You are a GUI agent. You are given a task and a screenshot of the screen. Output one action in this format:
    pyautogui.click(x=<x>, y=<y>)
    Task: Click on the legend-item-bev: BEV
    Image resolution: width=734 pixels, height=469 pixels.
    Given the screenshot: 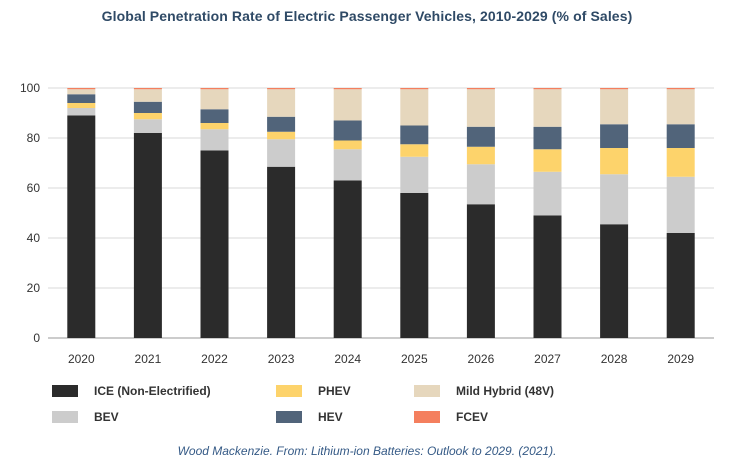 What is the action you would take?
    pyautogui.click(x=85, y=417)
    